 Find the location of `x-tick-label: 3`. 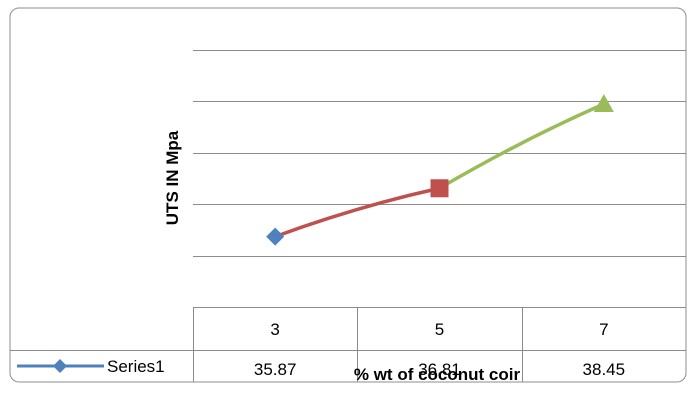

x-tick-label: 3 is located at coordinates (274, 329).